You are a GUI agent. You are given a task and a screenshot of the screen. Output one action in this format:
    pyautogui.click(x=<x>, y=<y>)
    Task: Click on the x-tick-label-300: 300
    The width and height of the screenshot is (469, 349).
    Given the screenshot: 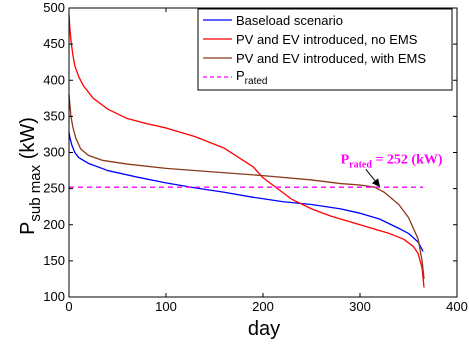 What is the action you would take?
    pyautogui.click(x=360, y=306)
    